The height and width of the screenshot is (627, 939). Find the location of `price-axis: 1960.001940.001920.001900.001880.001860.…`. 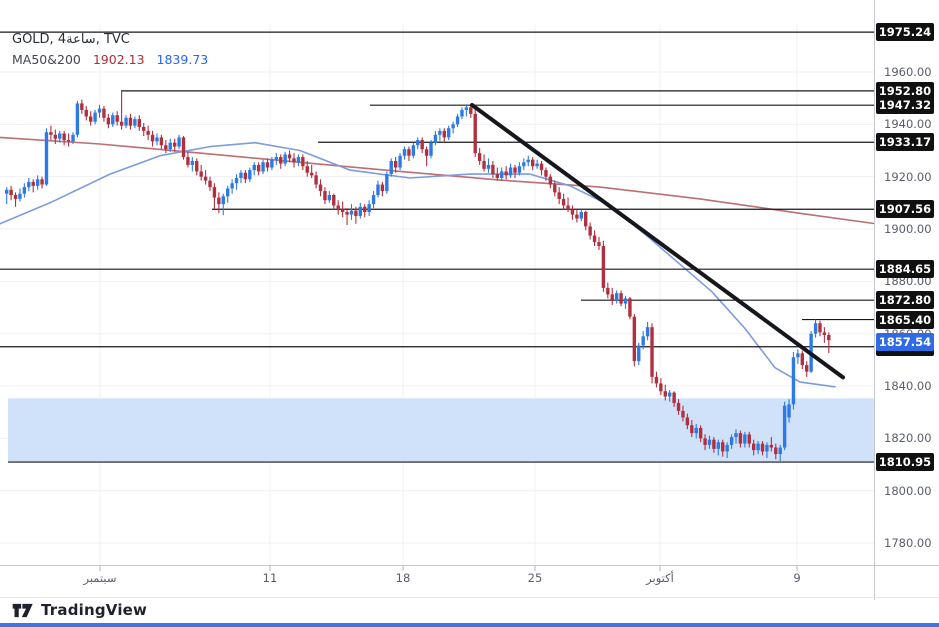

price-axis: 1960.001940.001920.001900.001880.001860.… is located at coordinates (907, 300).